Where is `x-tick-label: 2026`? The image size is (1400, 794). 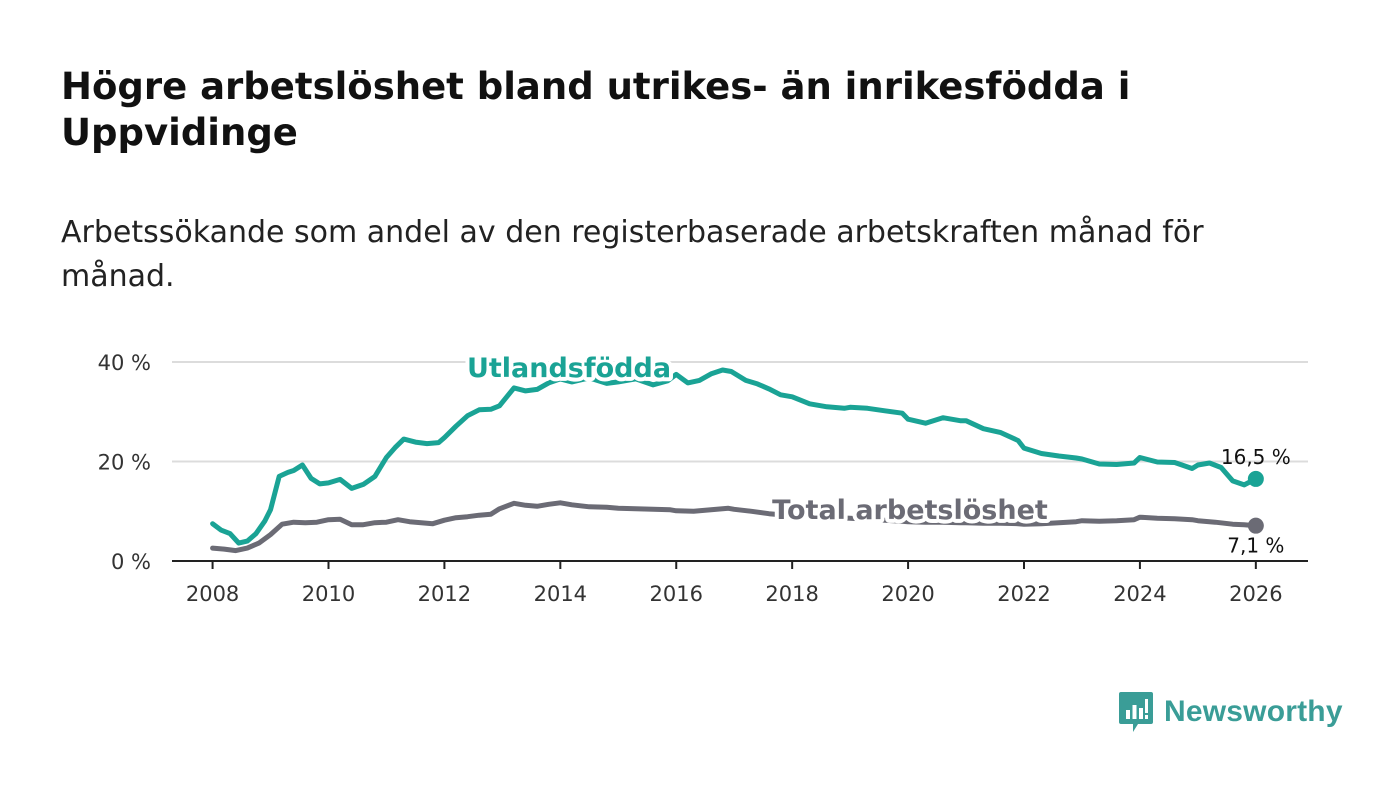 x-tick-label: 2026 is located at coordinates (1255, 594).